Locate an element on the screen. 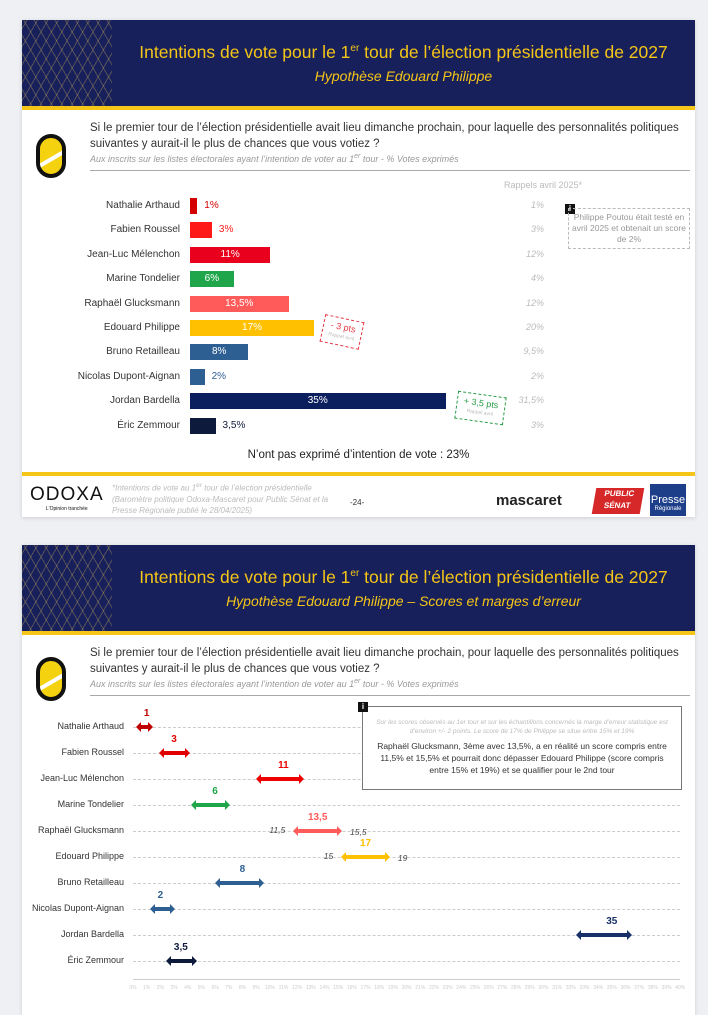  public-senat-logo: PUBLIC SÉNAT is located at coordinates (618, 501).